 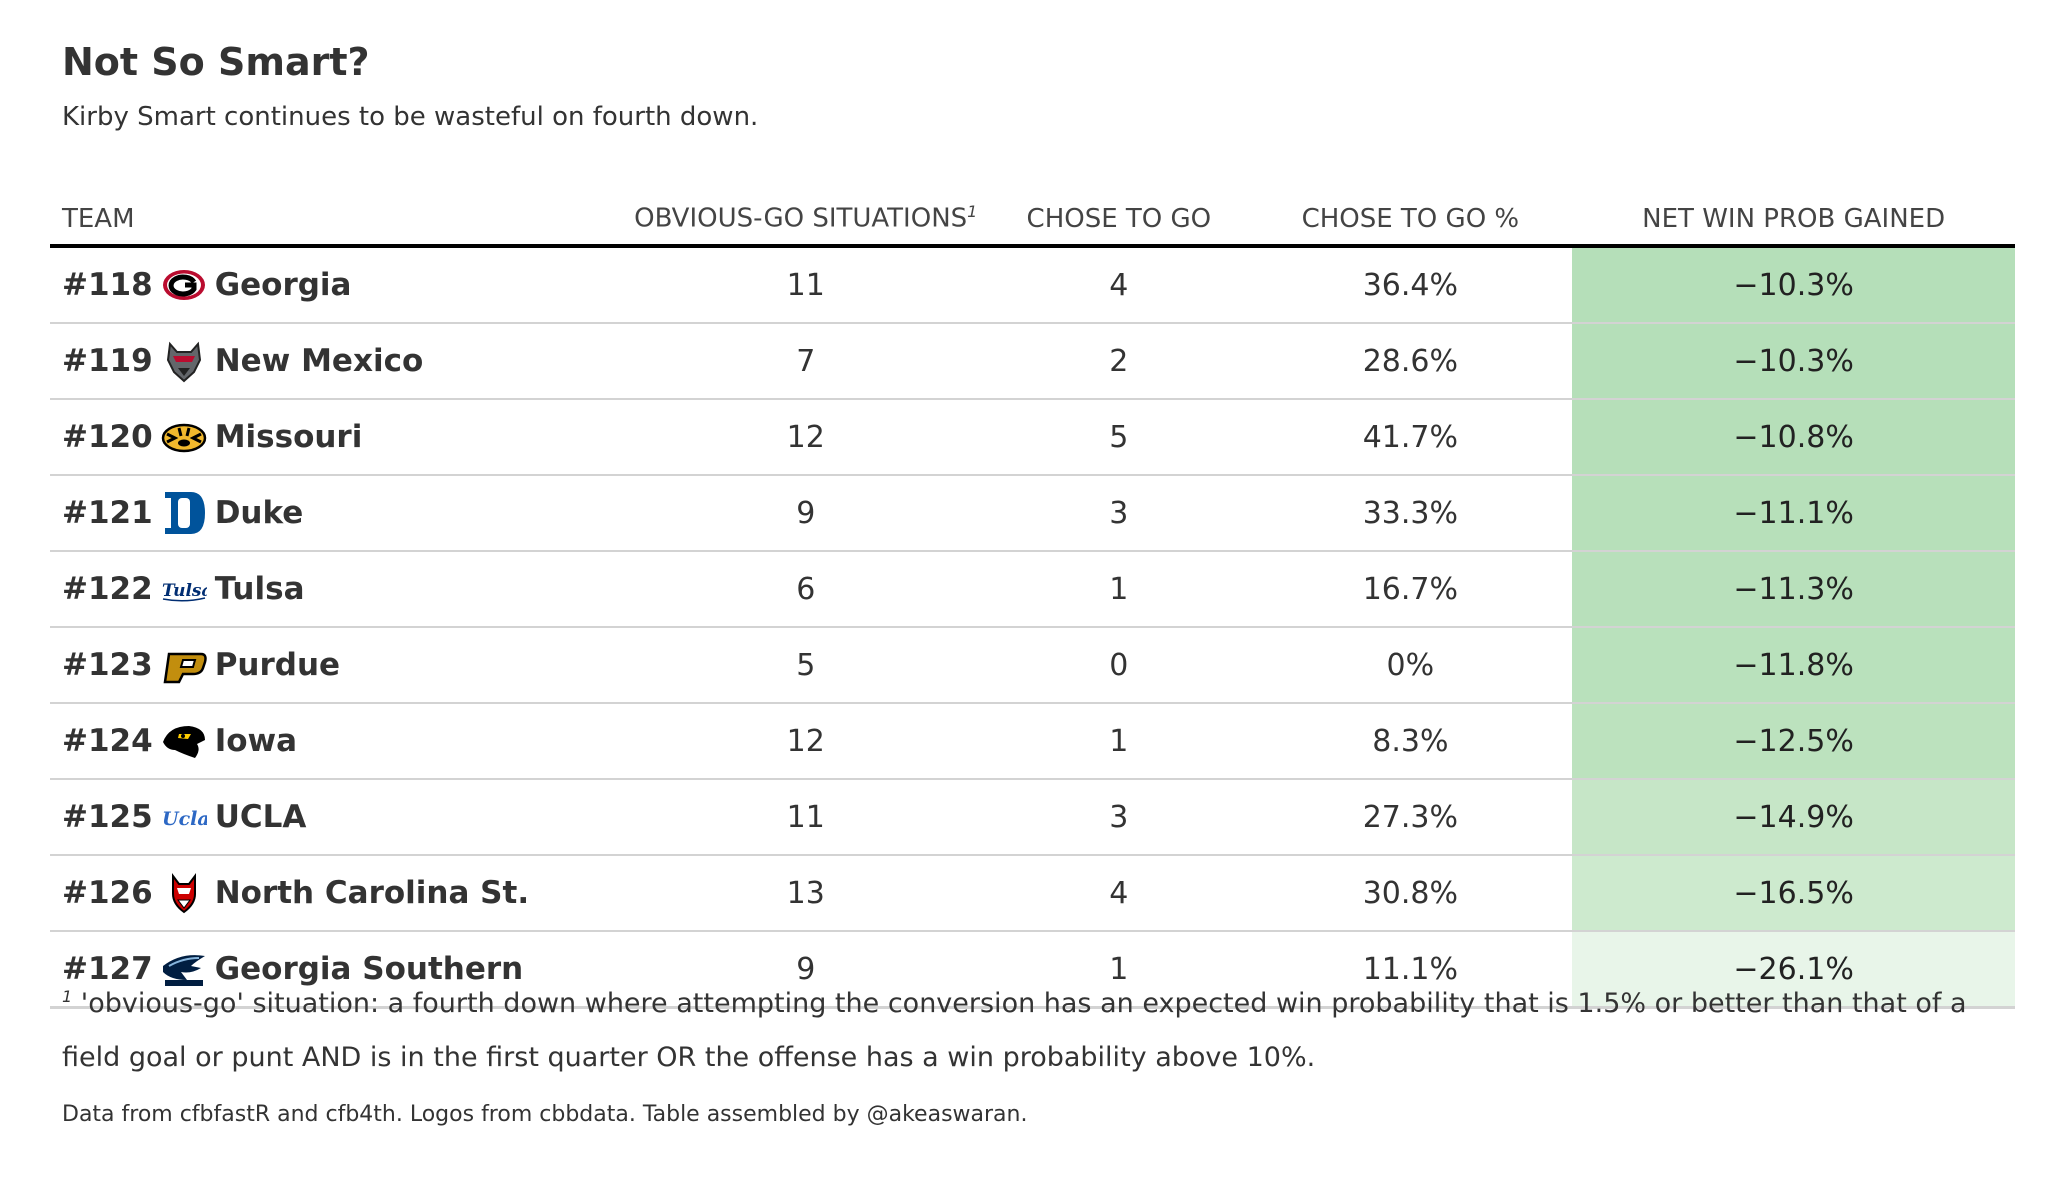 I want to click on team-name: New Mexico, so click(x=319, y=361).